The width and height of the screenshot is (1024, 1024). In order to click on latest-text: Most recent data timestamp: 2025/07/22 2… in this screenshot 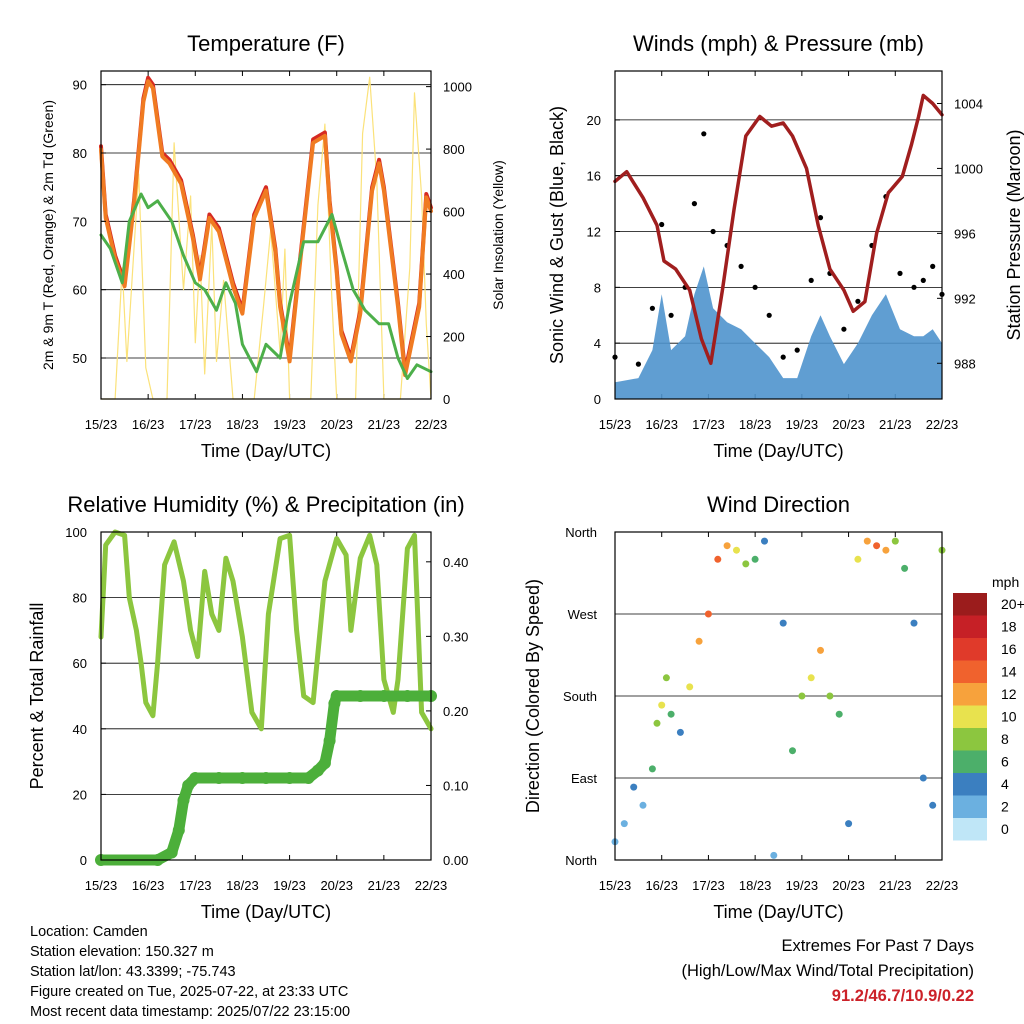, I will do `click(190, 1012)`.